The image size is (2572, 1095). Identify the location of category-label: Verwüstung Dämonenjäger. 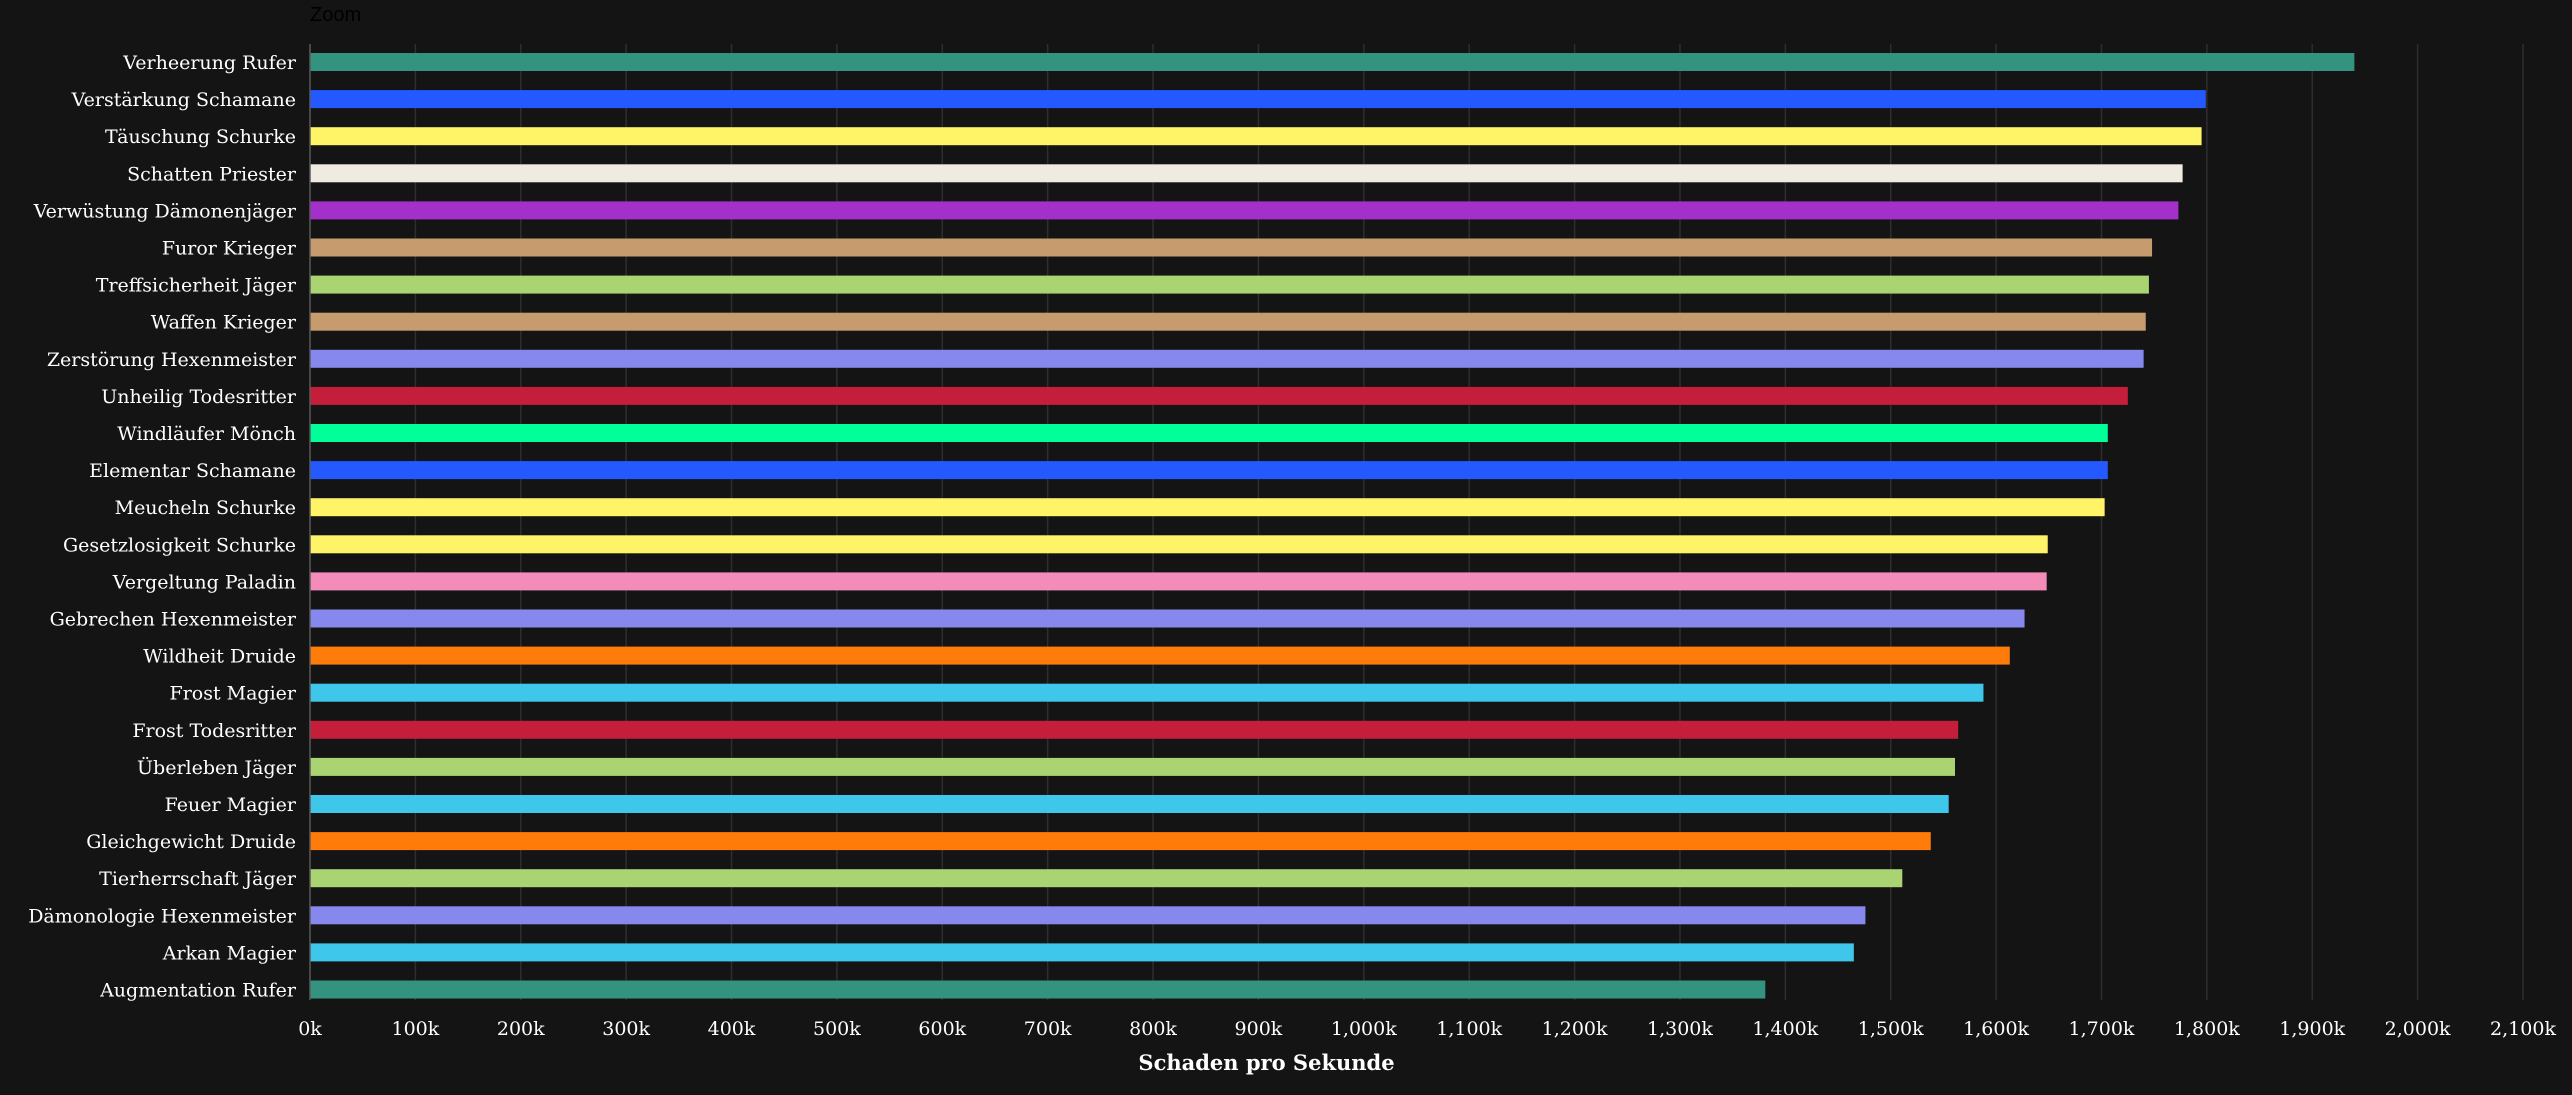
(165, 211).